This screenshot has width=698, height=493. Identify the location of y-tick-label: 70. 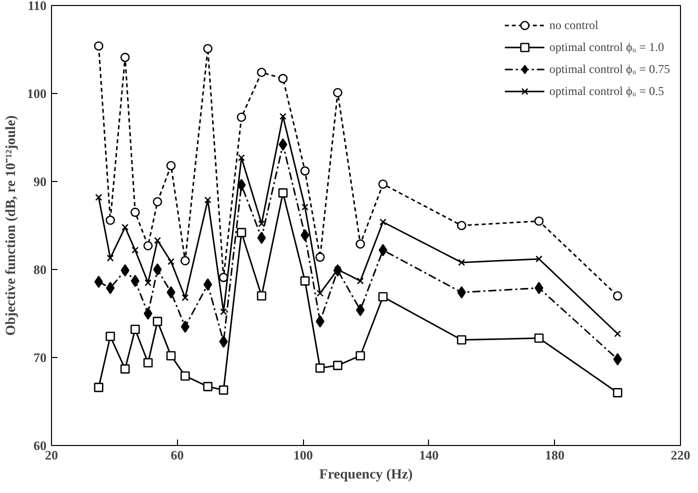
(40, 357).